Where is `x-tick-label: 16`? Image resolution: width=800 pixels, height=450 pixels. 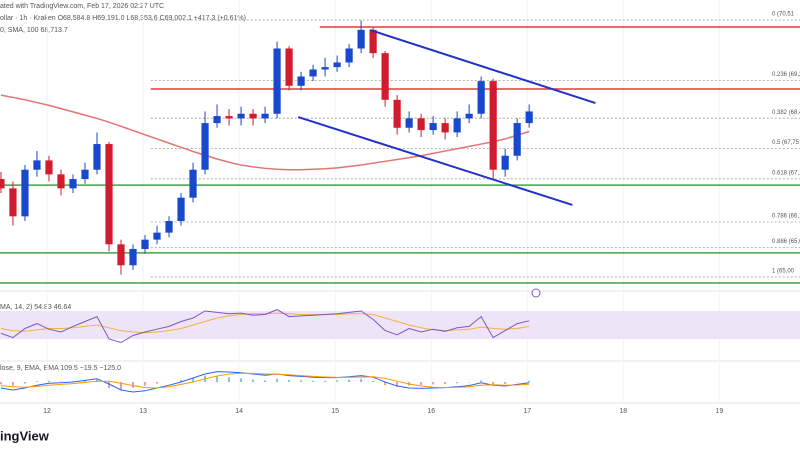 x-tick-label: 16 is located at coordinates (431, 411).